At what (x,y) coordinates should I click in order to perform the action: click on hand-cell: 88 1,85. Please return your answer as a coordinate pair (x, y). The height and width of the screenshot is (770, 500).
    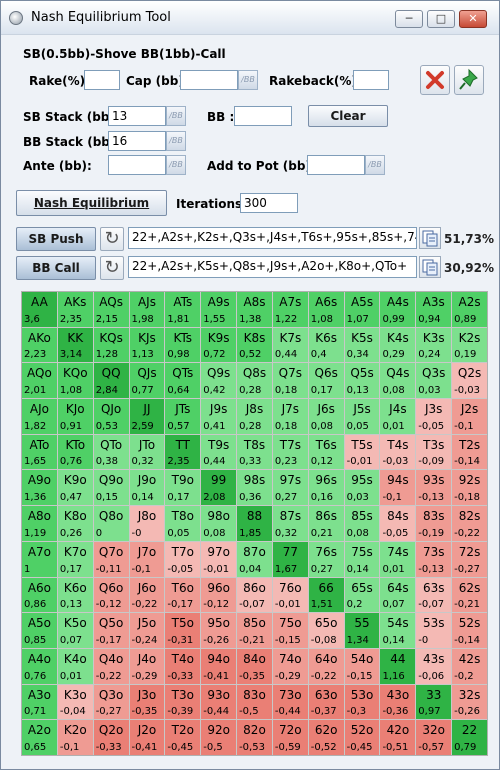
    Looking at the image, I should click on (254, 523).